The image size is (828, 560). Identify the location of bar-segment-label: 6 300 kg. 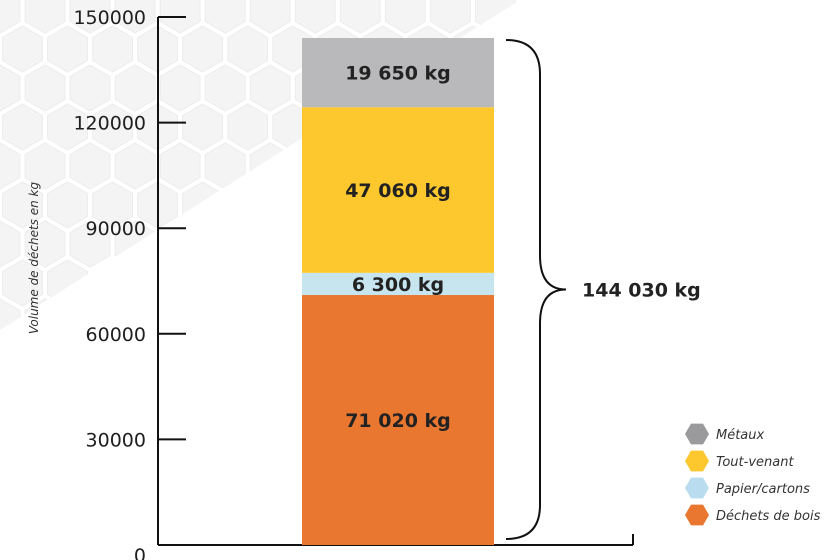
(398, 285).